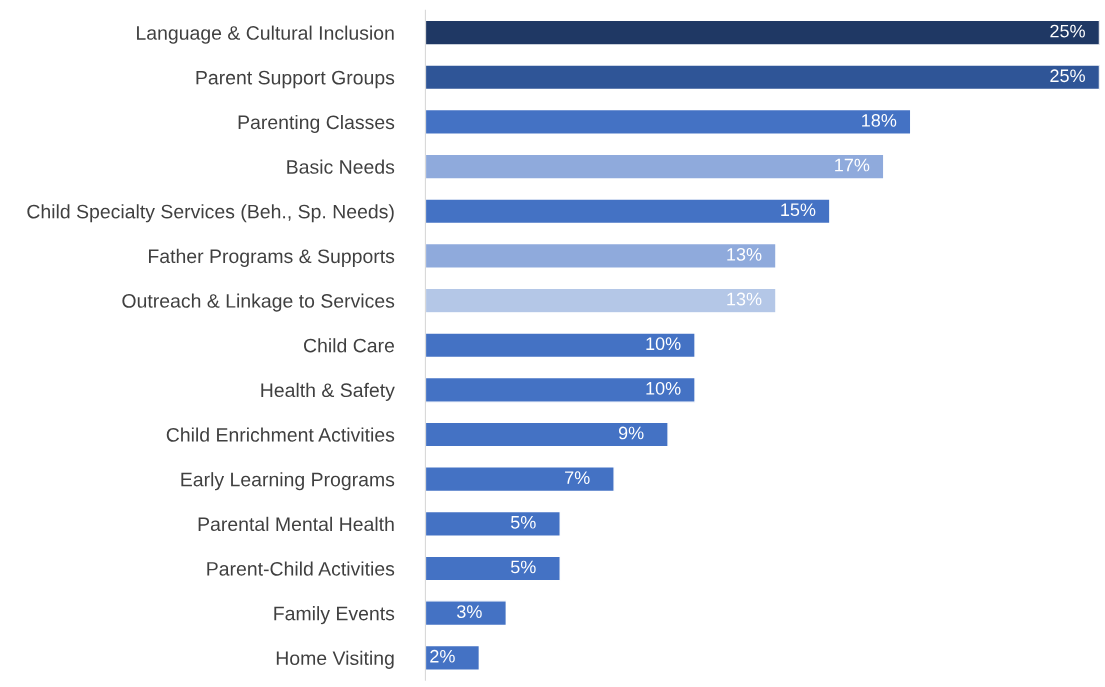  I want to click on data-label: 18%, so click(879, 120).